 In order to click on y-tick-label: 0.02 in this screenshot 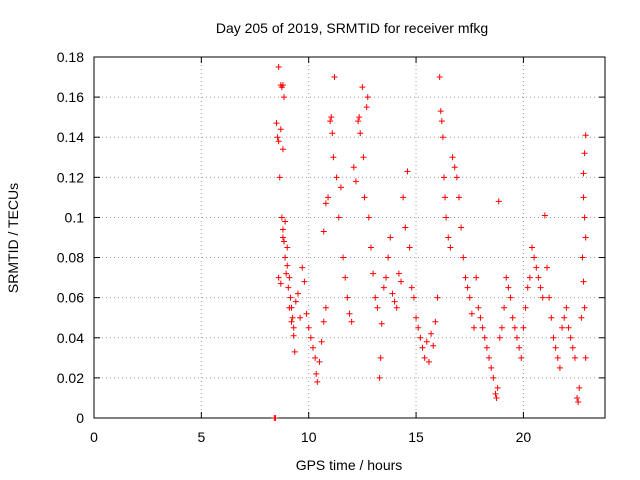, I will do `click(70, 378)`.